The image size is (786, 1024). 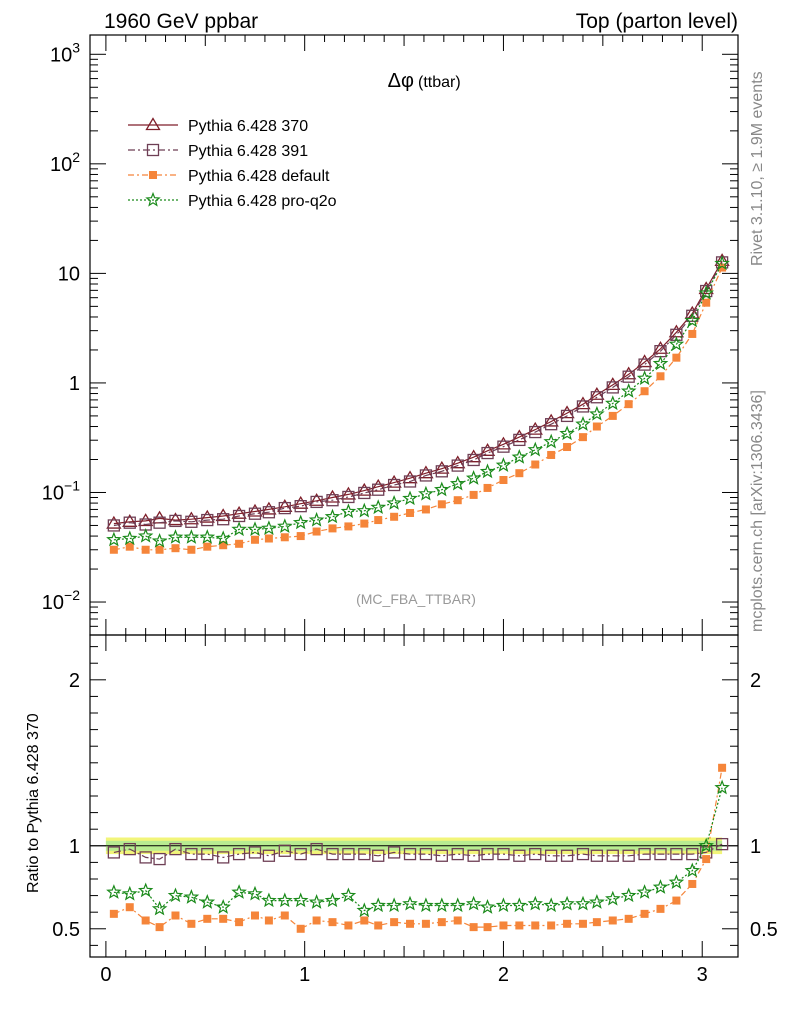 What do you see at coordinates (61, 490) in the screenshot?
I see `y-tick-label: 10⁻¹` at bounding box center [61, 490].